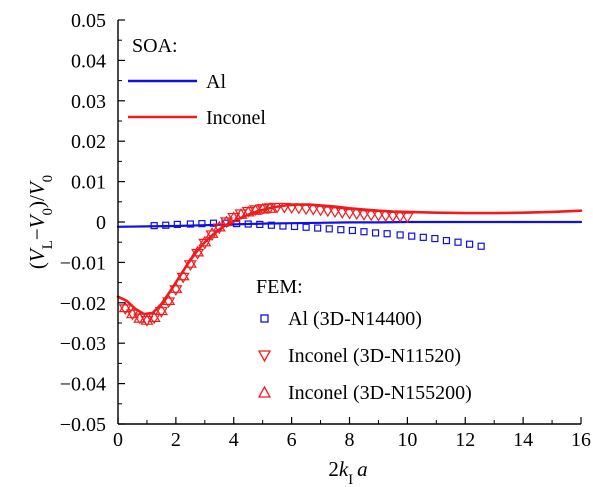 The width and height of the screenshot is (593, 487). Describe the element at coordinates (101, 223) in the screenshot. I see `y-tick-label: 0` at that location.